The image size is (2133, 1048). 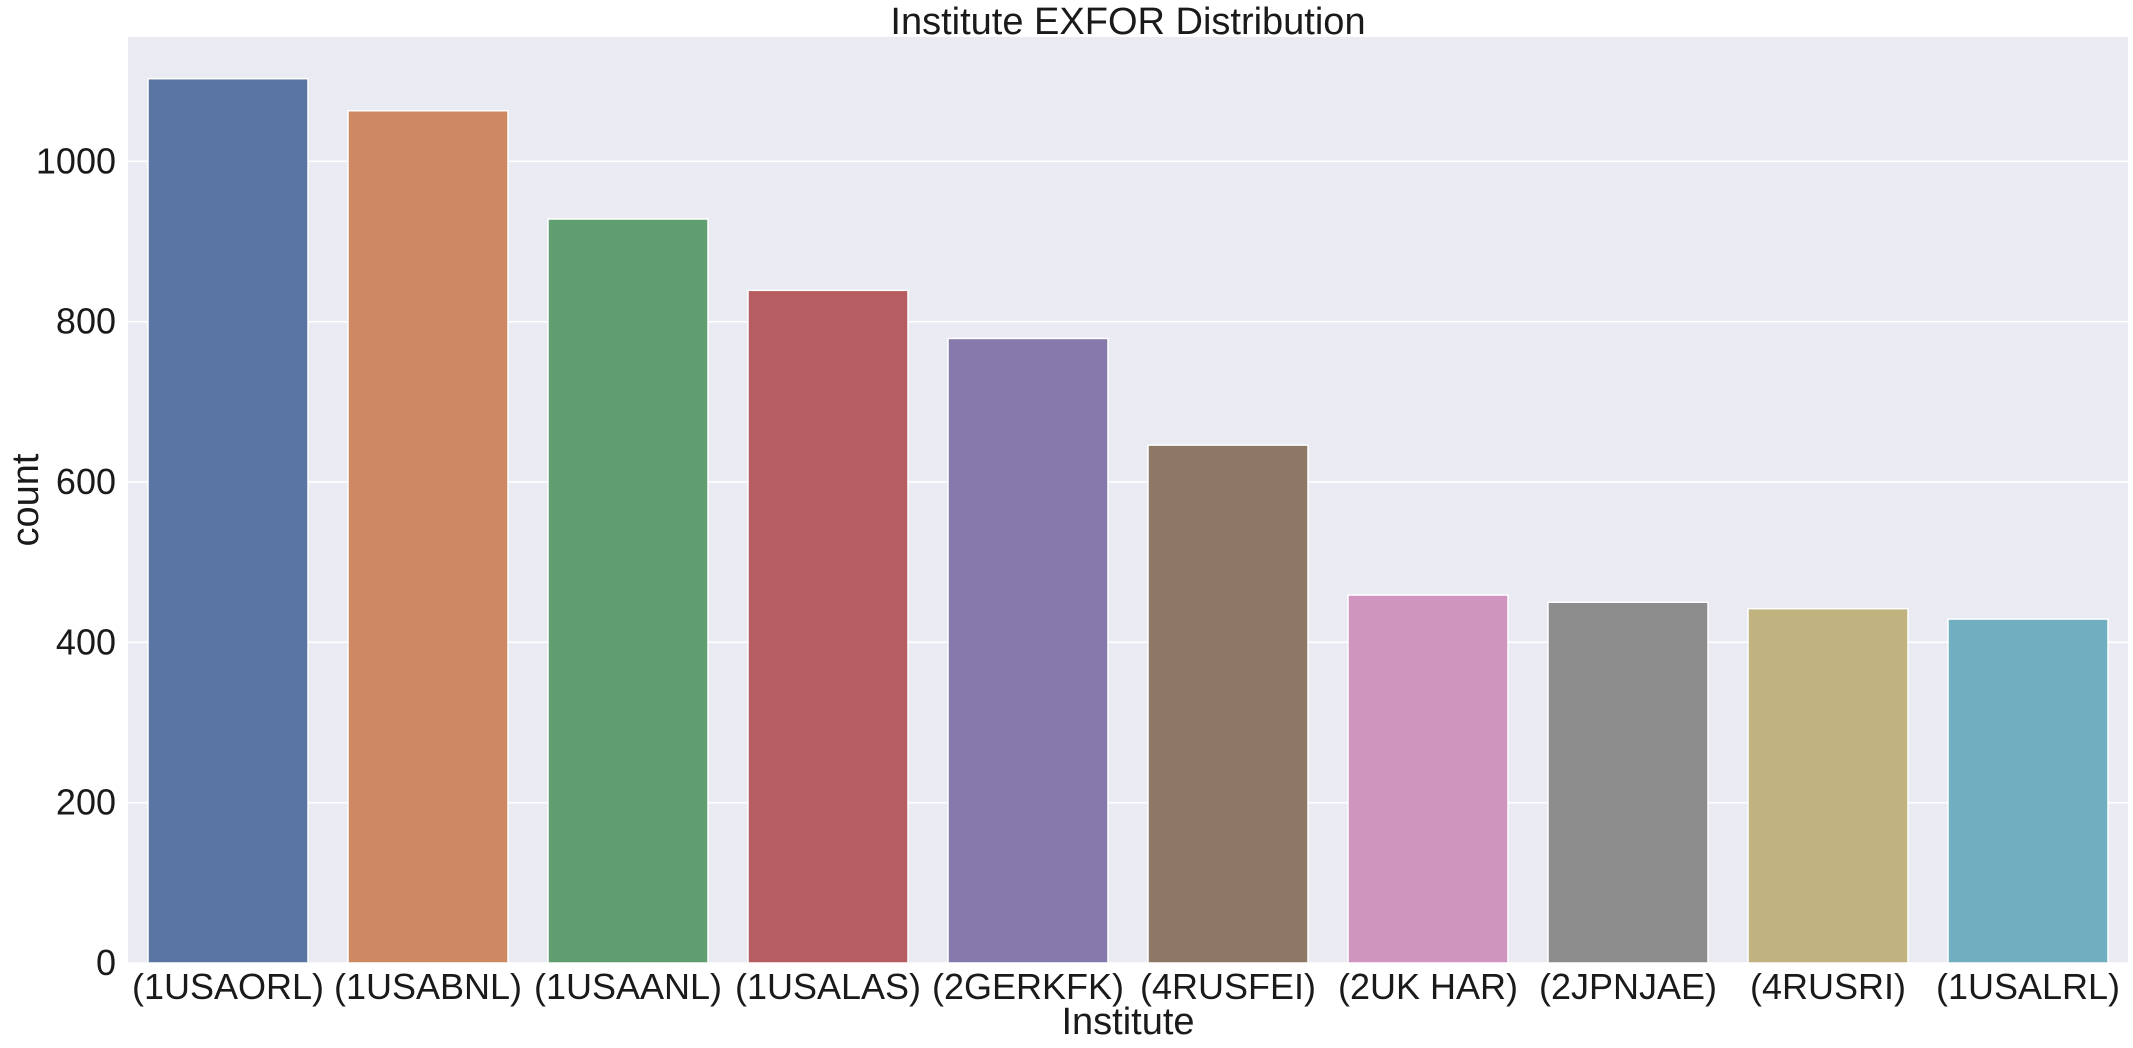 I want to click on x-tick-label: (4RUSFEI), so click(x=1228, y=986).